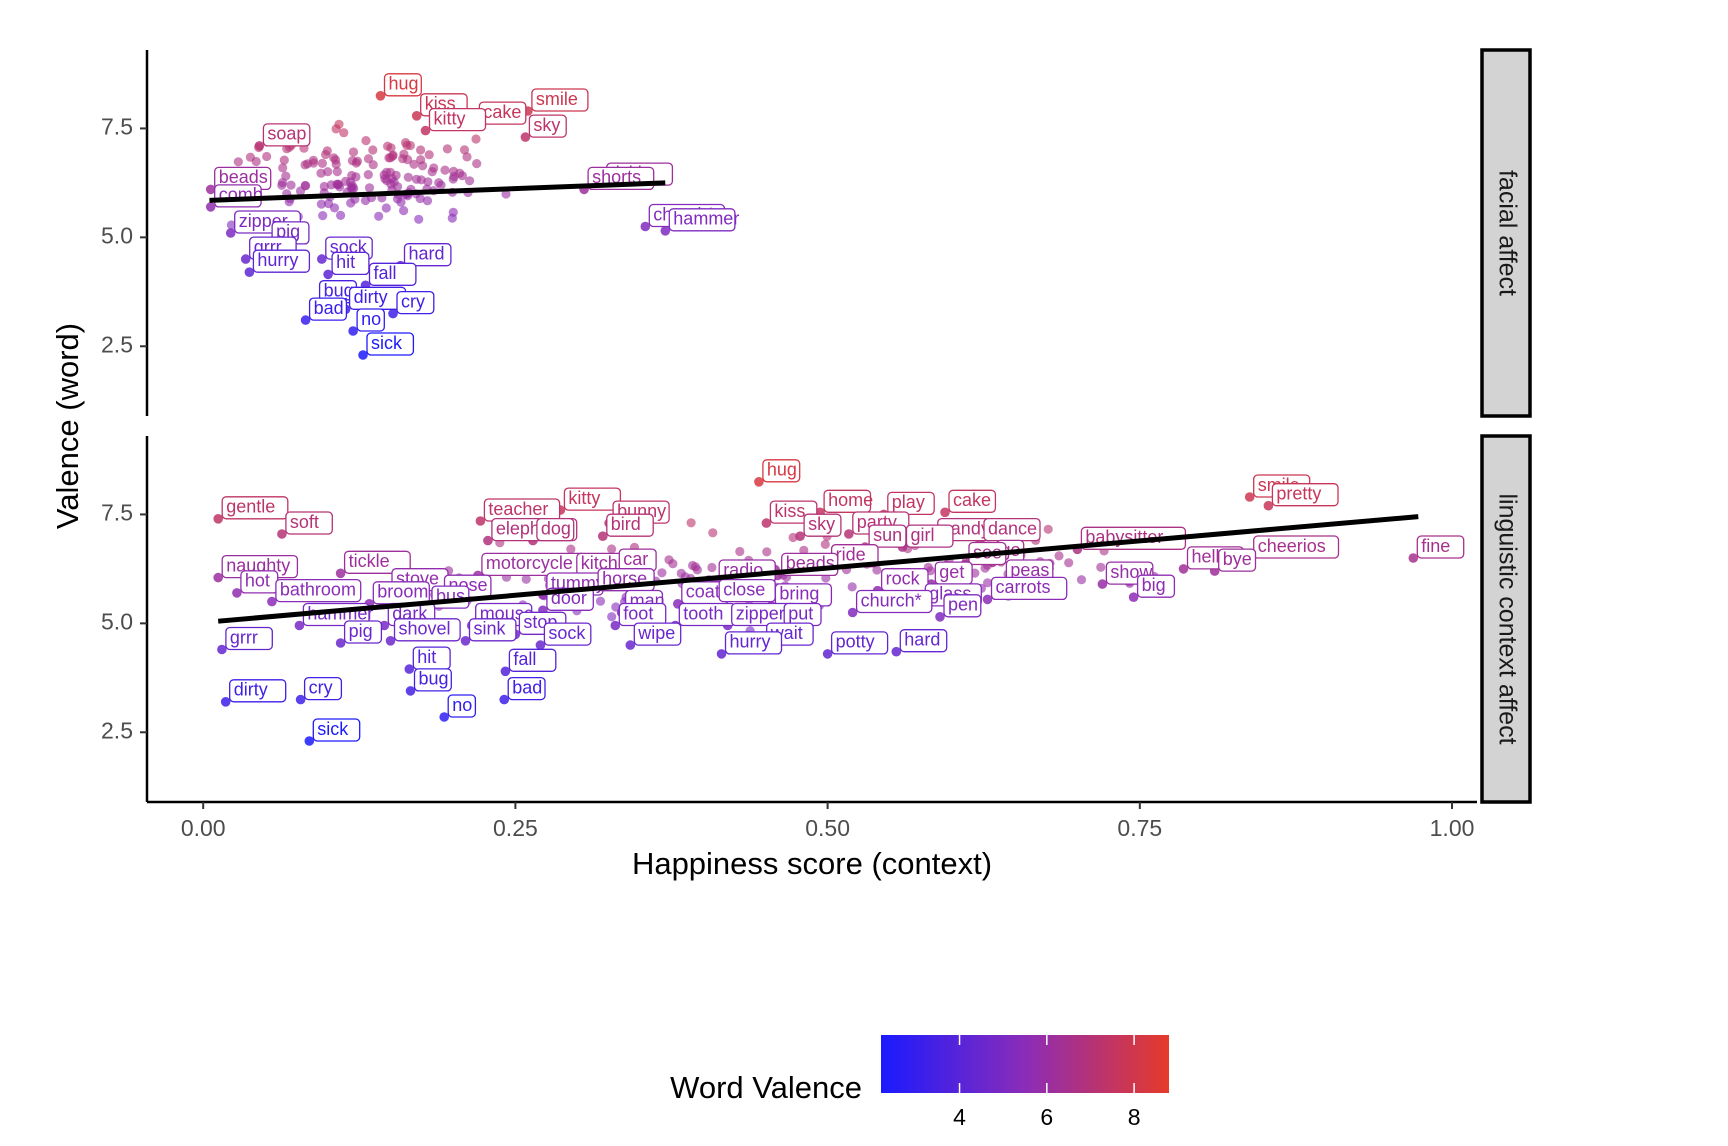  I want to click on point-label-text: dirty, so click(371, 297).